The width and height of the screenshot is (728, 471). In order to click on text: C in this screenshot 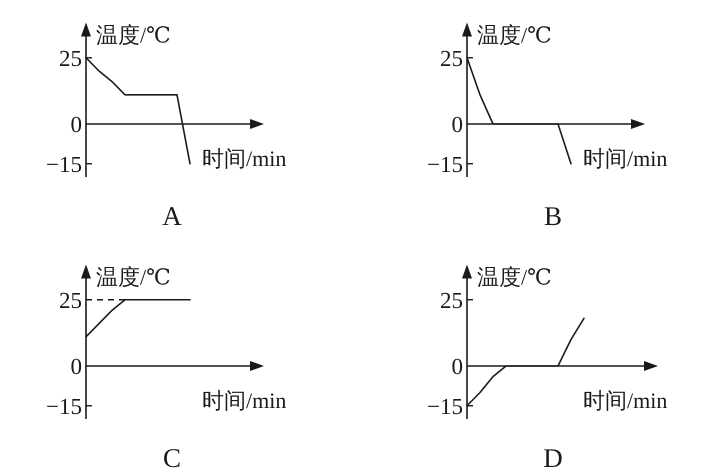, I will do `click(172, 457)`.